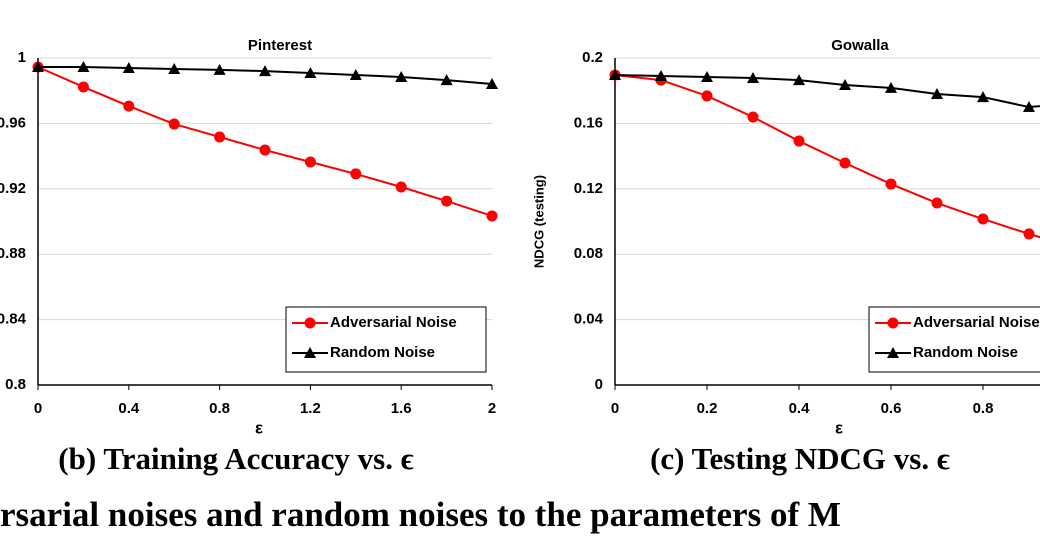  Describe the element at coordinates (588, 122) in the screenshot. I see `y-tick-label: 0.16` at that location.